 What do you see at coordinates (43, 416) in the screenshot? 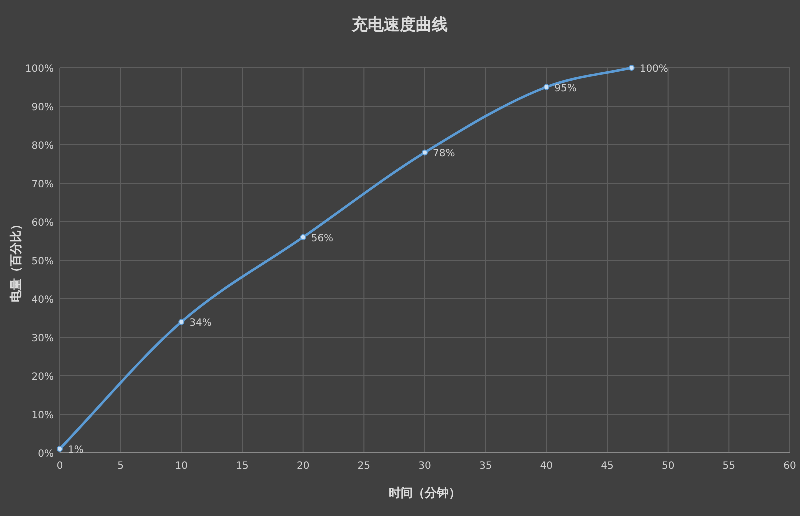
I see `y-tick-label: 10%` at bounding box center [43, 416].